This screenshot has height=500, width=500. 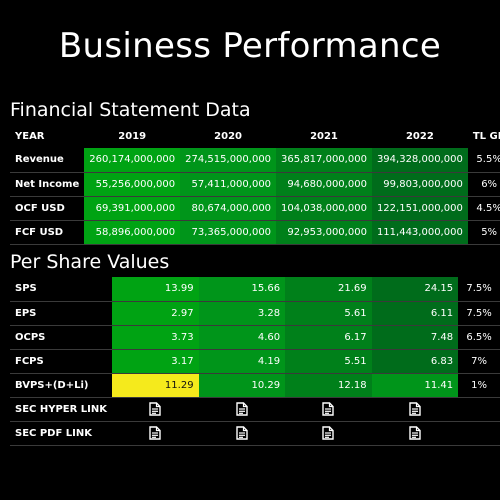 What do you see at coordinates (30, 136) in the screenshot?
I see `header-year: YEAR` at bounding box center [30, 136].